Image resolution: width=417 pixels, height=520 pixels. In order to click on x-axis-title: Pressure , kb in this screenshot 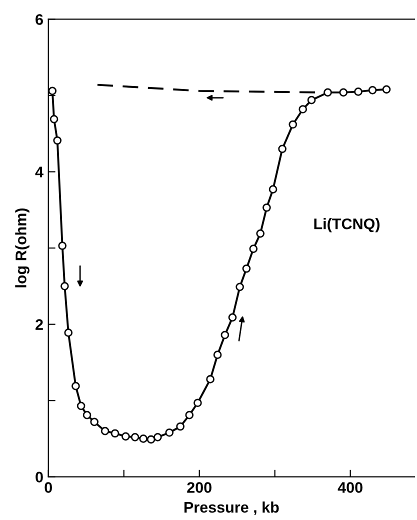, I will do `click(231, 508)`.